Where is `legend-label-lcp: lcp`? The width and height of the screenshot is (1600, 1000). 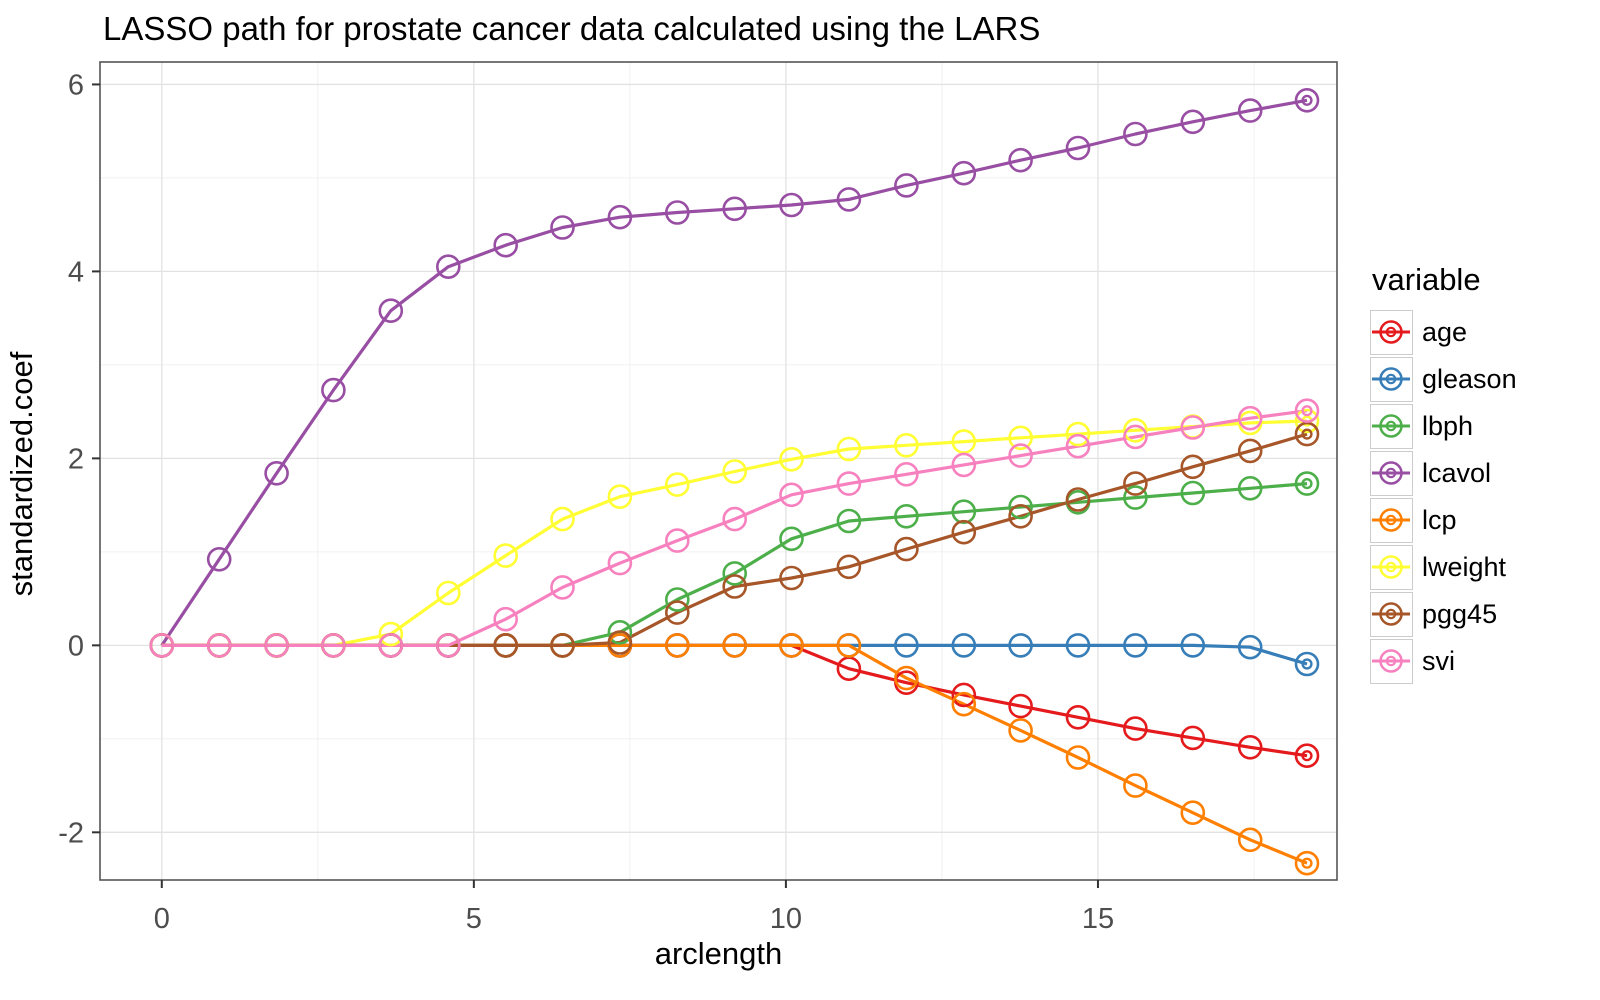
legend-label-lcp: lcp is located at coordinates (1439, 520).